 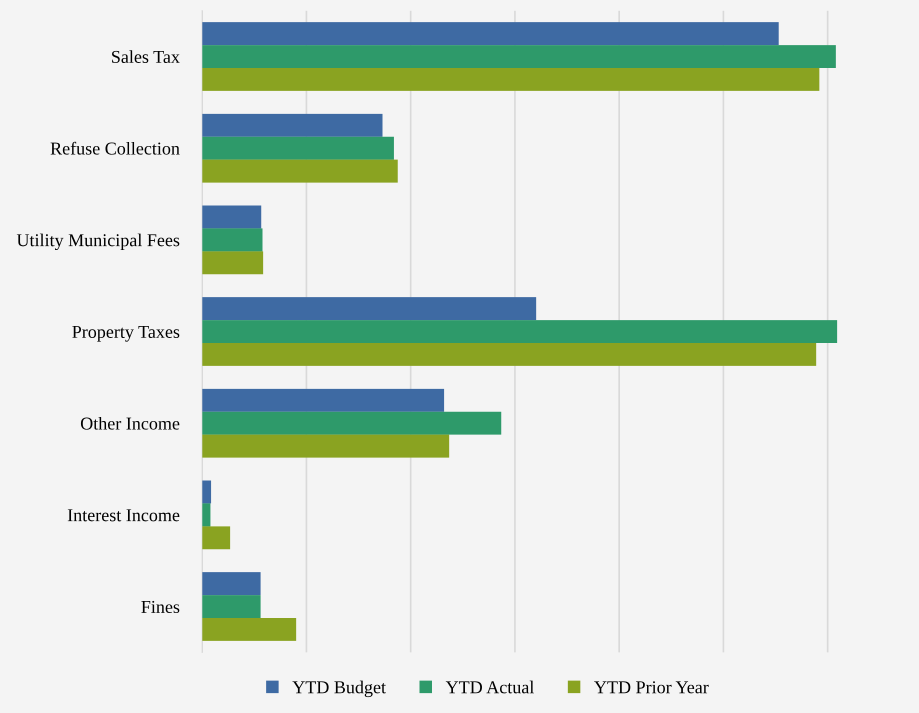 What do you see at coordinates (98, 242) in the screenshot?
I see `y-tick-label: Utility Municipal Fees` at bounding box center [98, 242].